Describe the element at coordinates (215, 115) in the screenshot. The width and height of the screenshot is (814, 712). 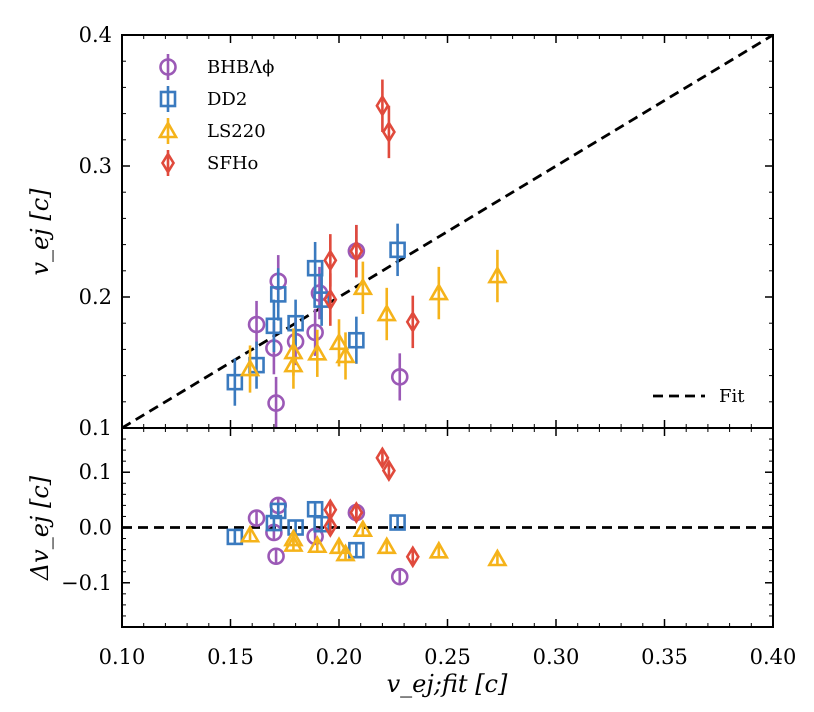
I see `legend: BHBΛϕ DD2 LS220 SFHo` at that location.